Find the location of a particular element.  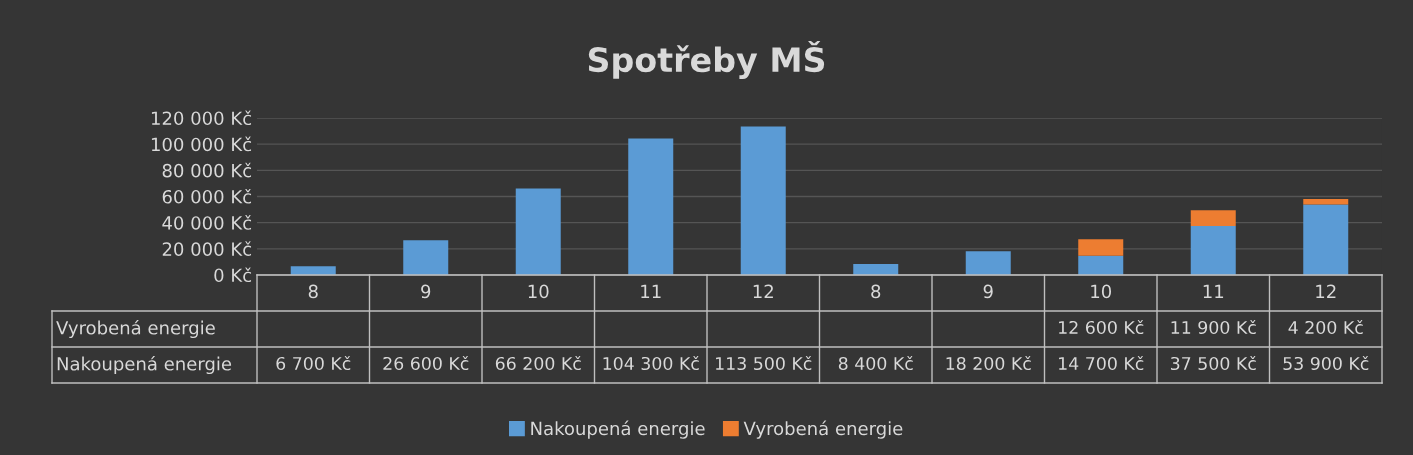

y-tick-label: 100 000 Kč is located at coordinates (201, 144).